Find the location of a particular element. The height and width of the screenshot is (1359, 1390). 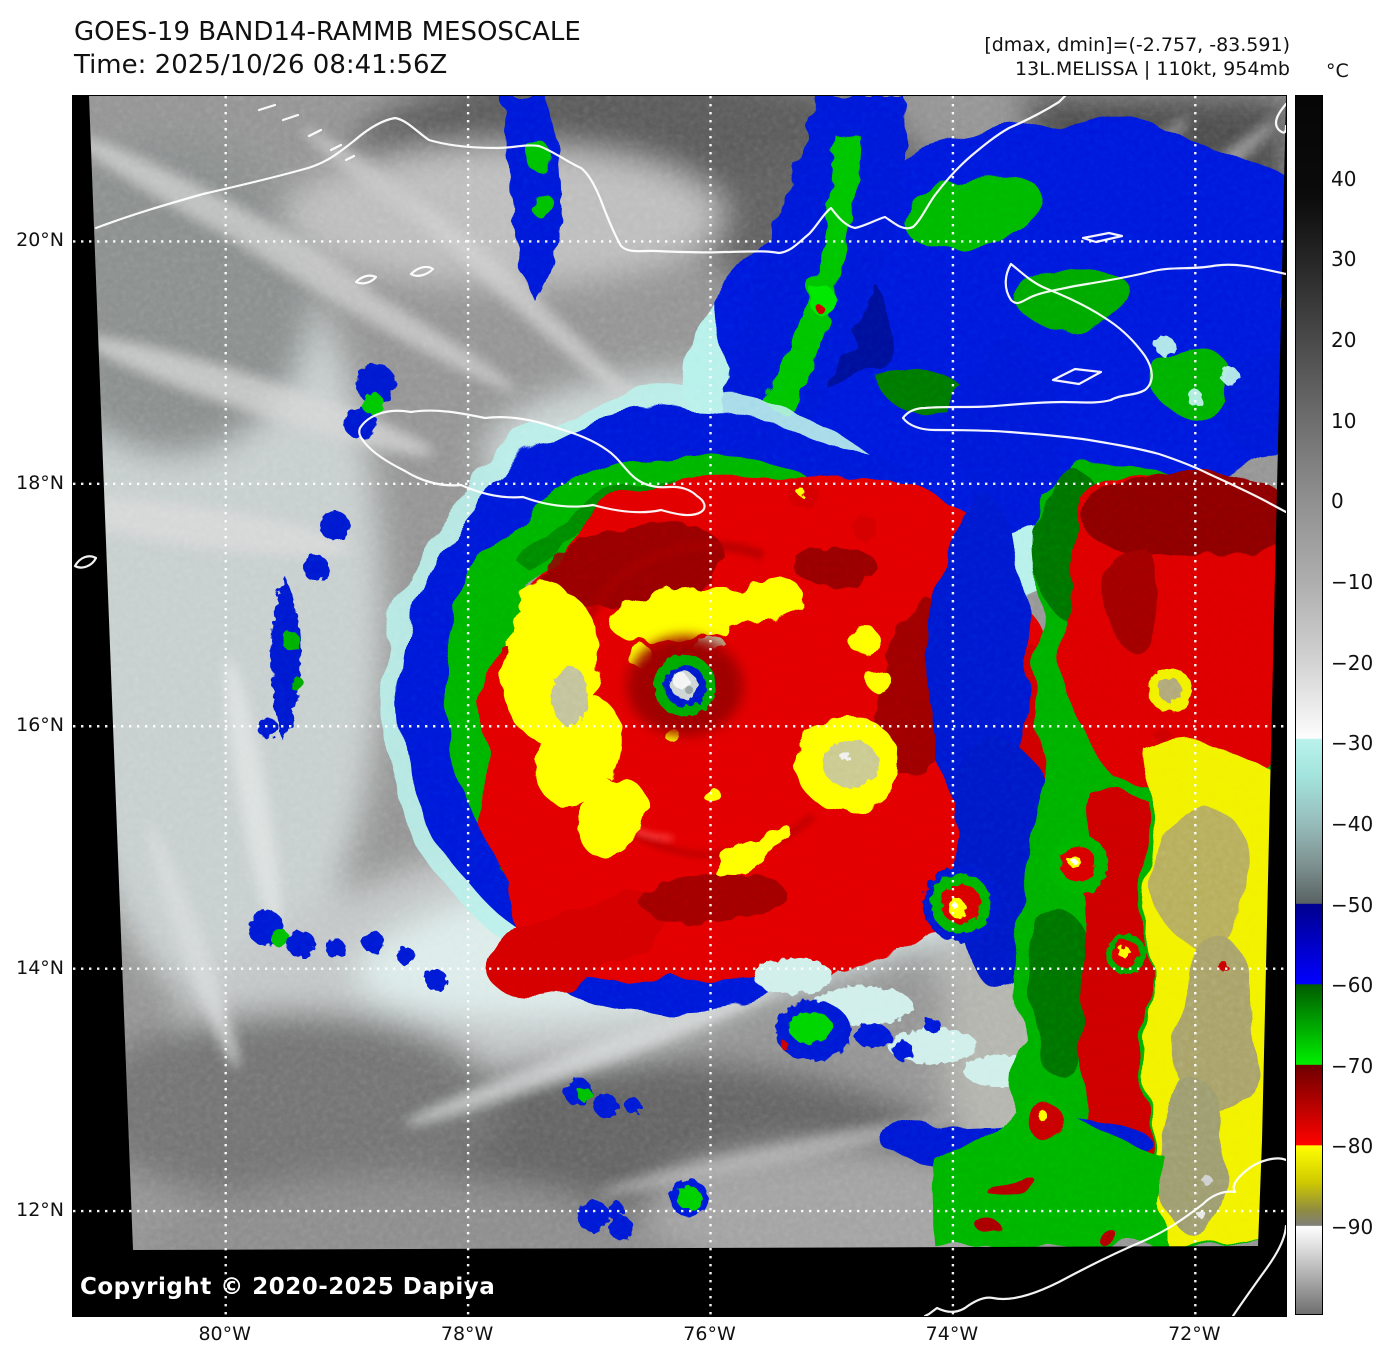

coast-cayman-islands is located at coordinates (254, 417).